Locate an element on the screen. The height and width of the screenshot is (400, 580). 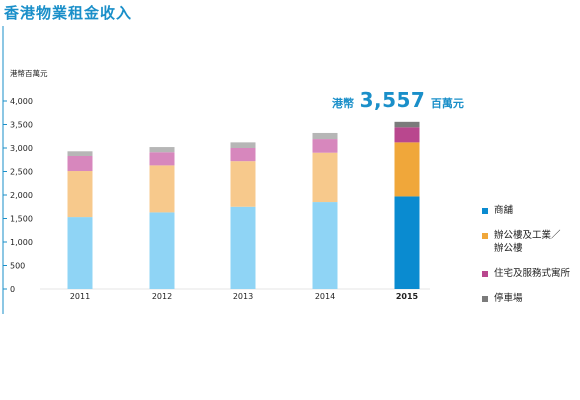
x-tick-label: 2015 is located at coordinates (407, 296).